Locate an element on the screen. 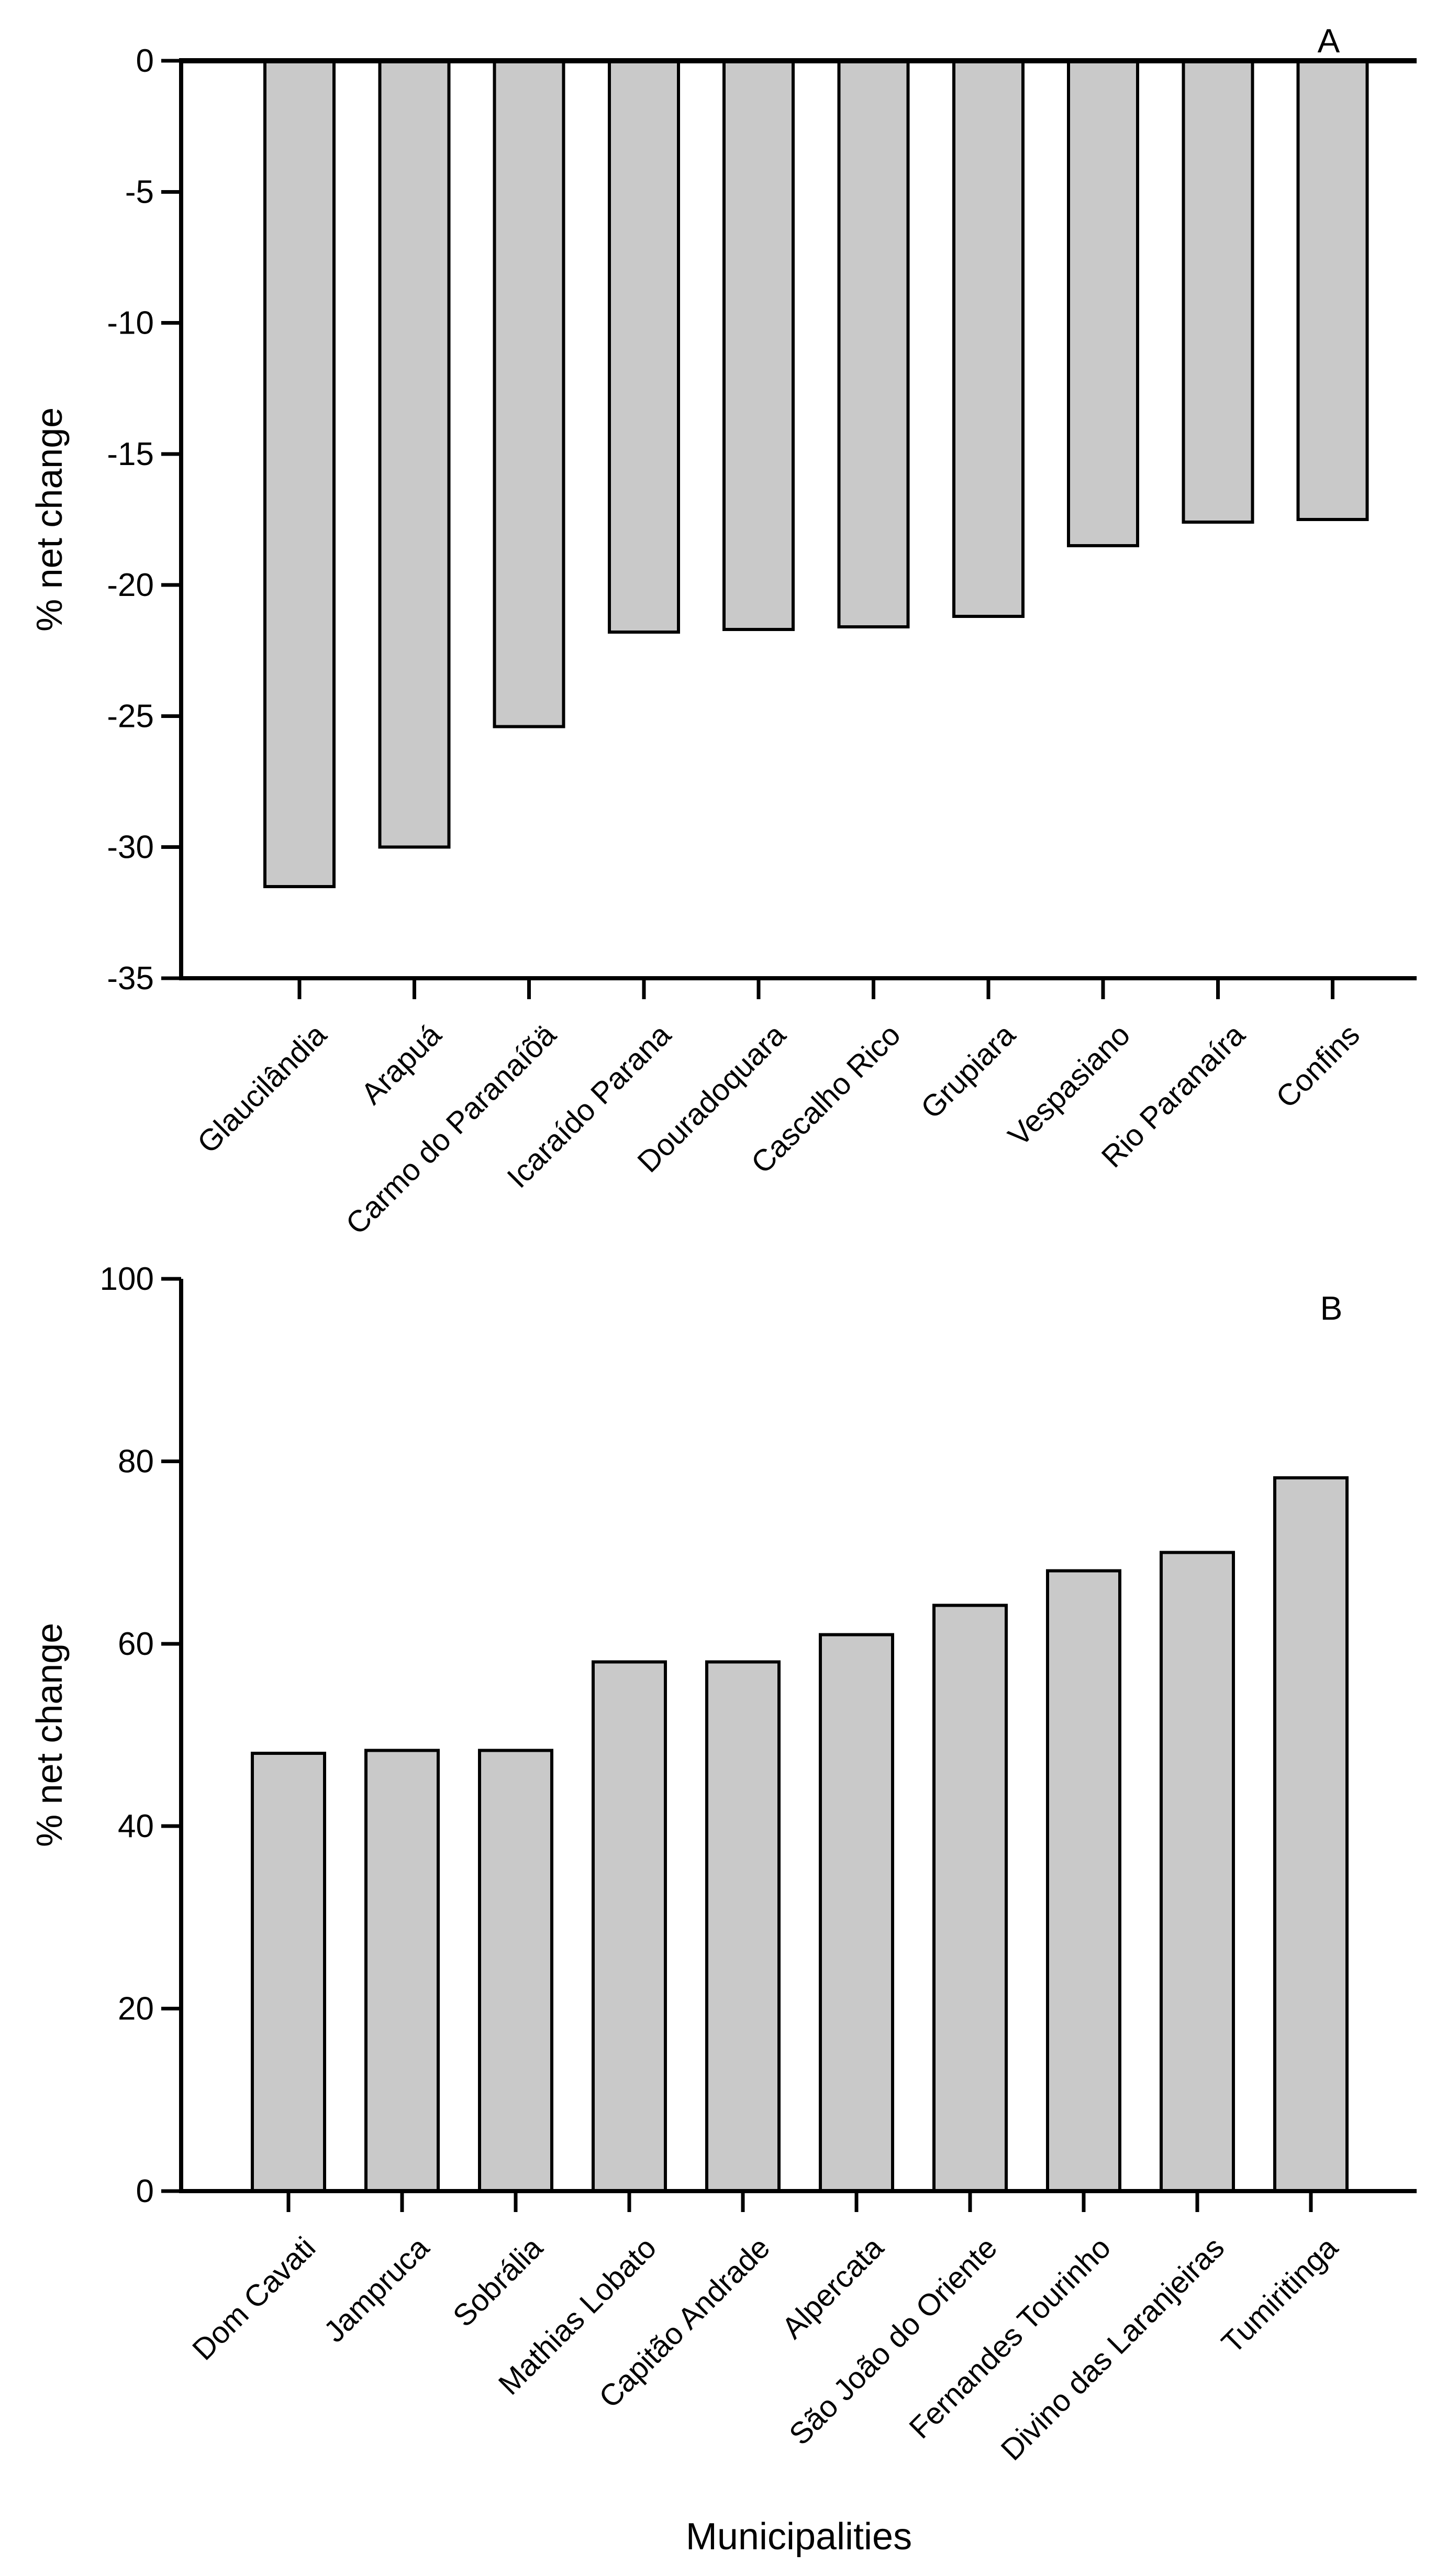 The image size is (1447, 2576). category-tick-label: Jampruca is located at coordinates (376, 2289).